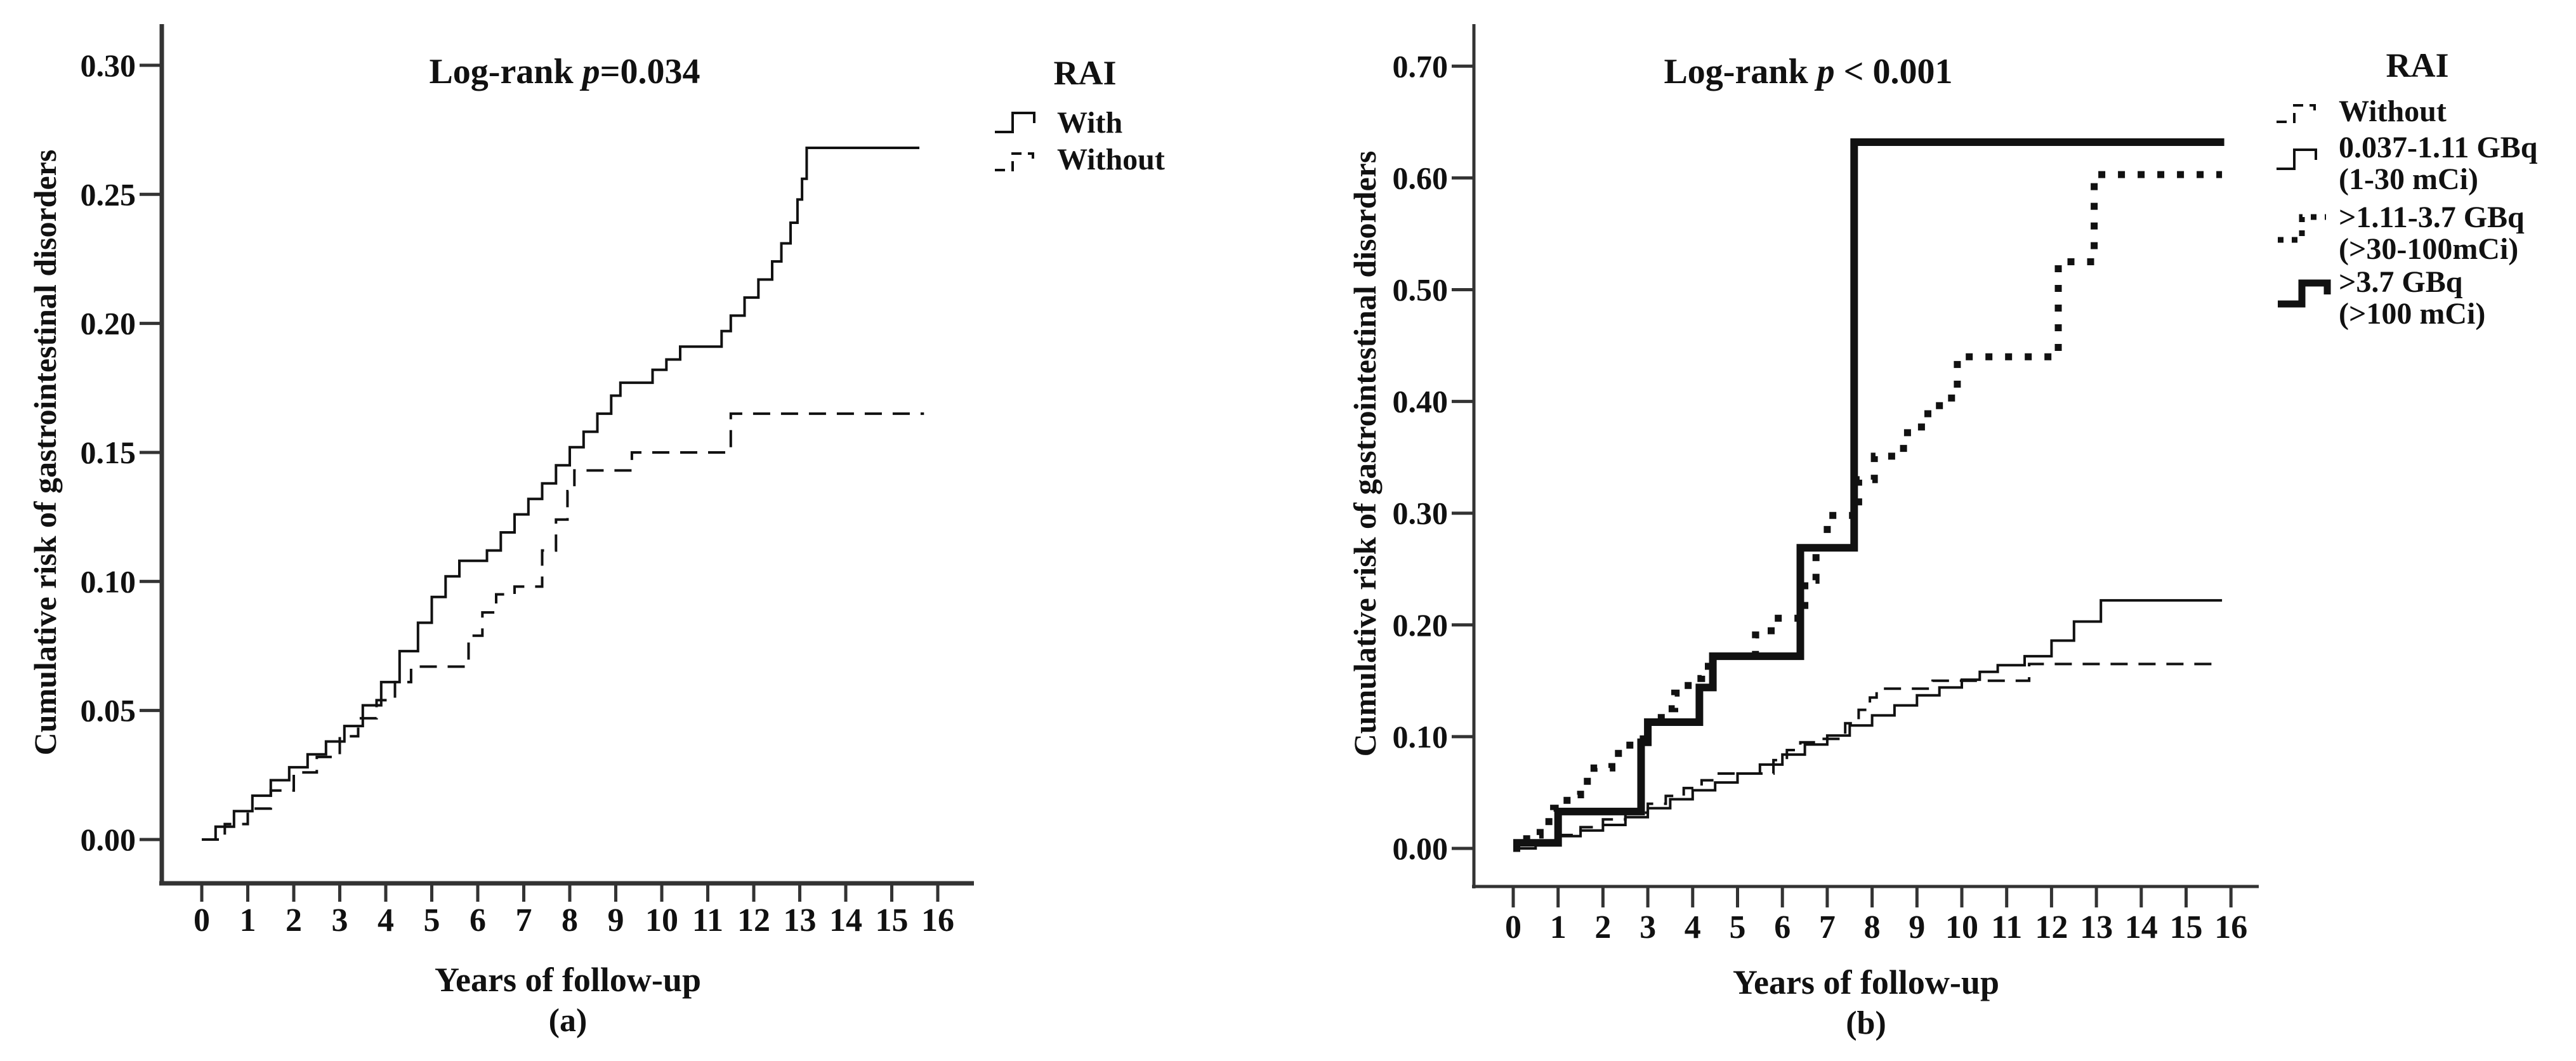 The width and height of the screenshot is (2576, 1061). I want to click on legend-b-label-mid-dose: >1.11-3.7 GBq (>30-100mCi), so click(2432, 234).